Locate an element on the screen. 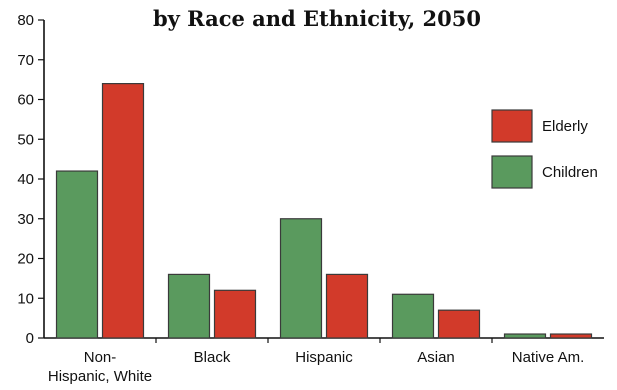 Image resolution: width=617 pixels, height=390 pixels. y-tick-label: 20 is located at coordinates (25, 259).